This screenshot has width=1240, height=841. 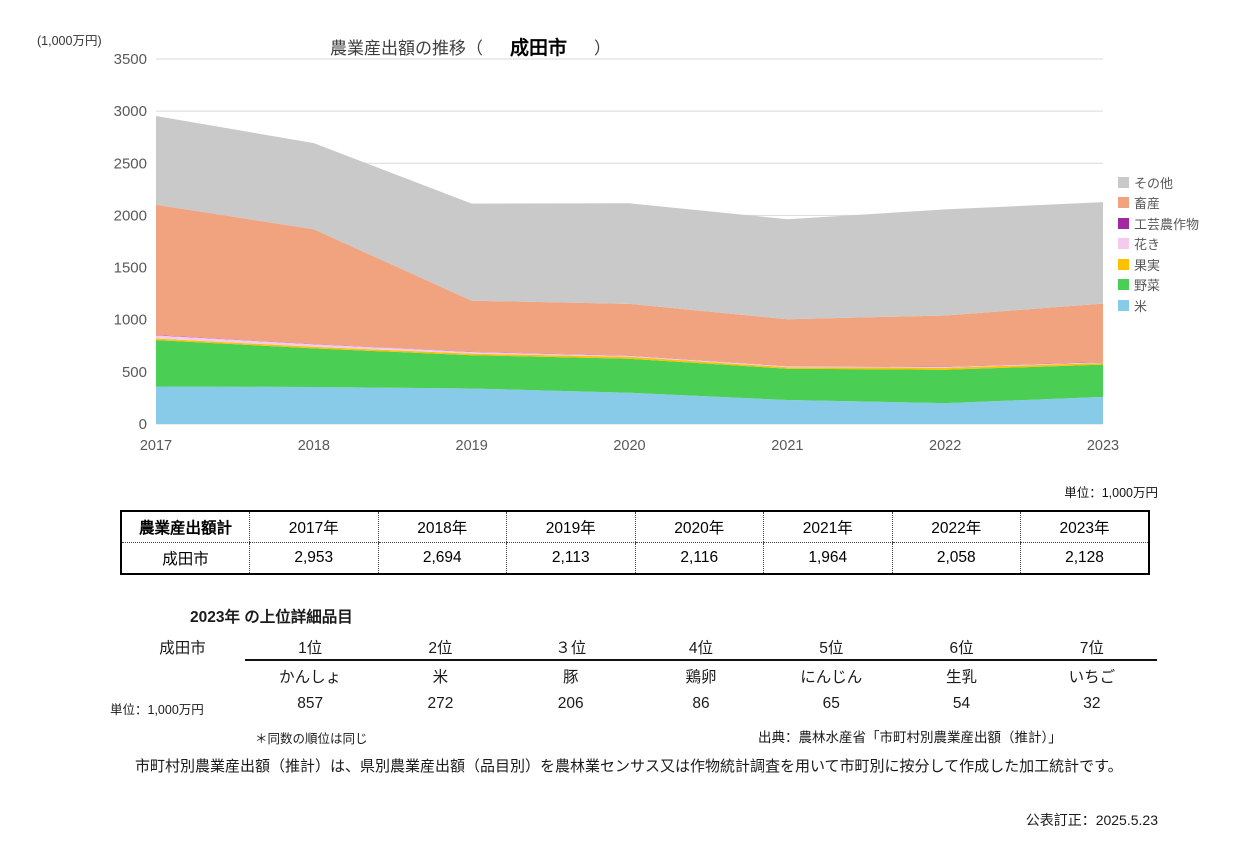 I want to click on ranking-item-cell: 鶏卵, so click(x=701, y=677).